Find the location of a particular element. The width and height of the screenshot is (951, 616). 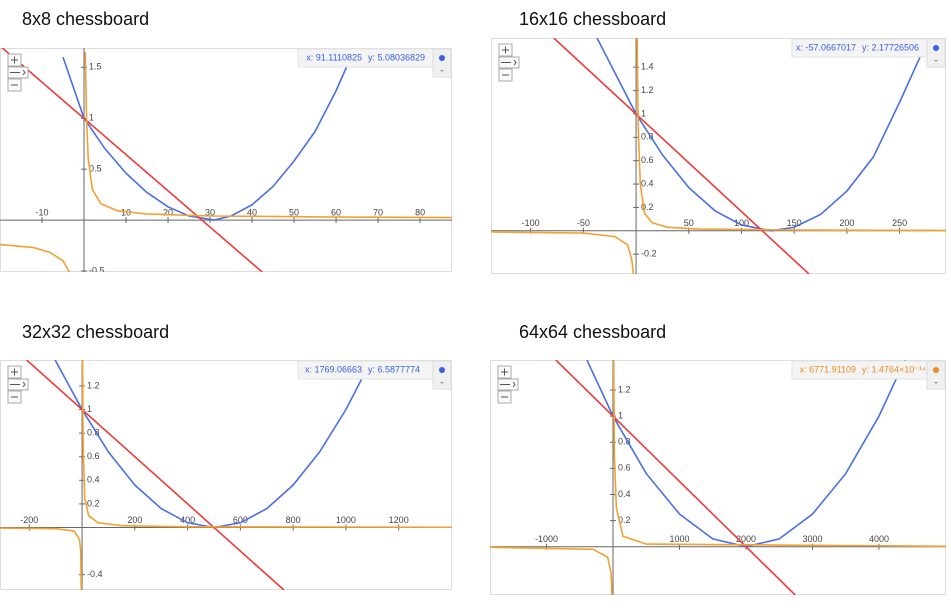

readout-x: x: 91.1110825 is located at coordinates (334, 57).